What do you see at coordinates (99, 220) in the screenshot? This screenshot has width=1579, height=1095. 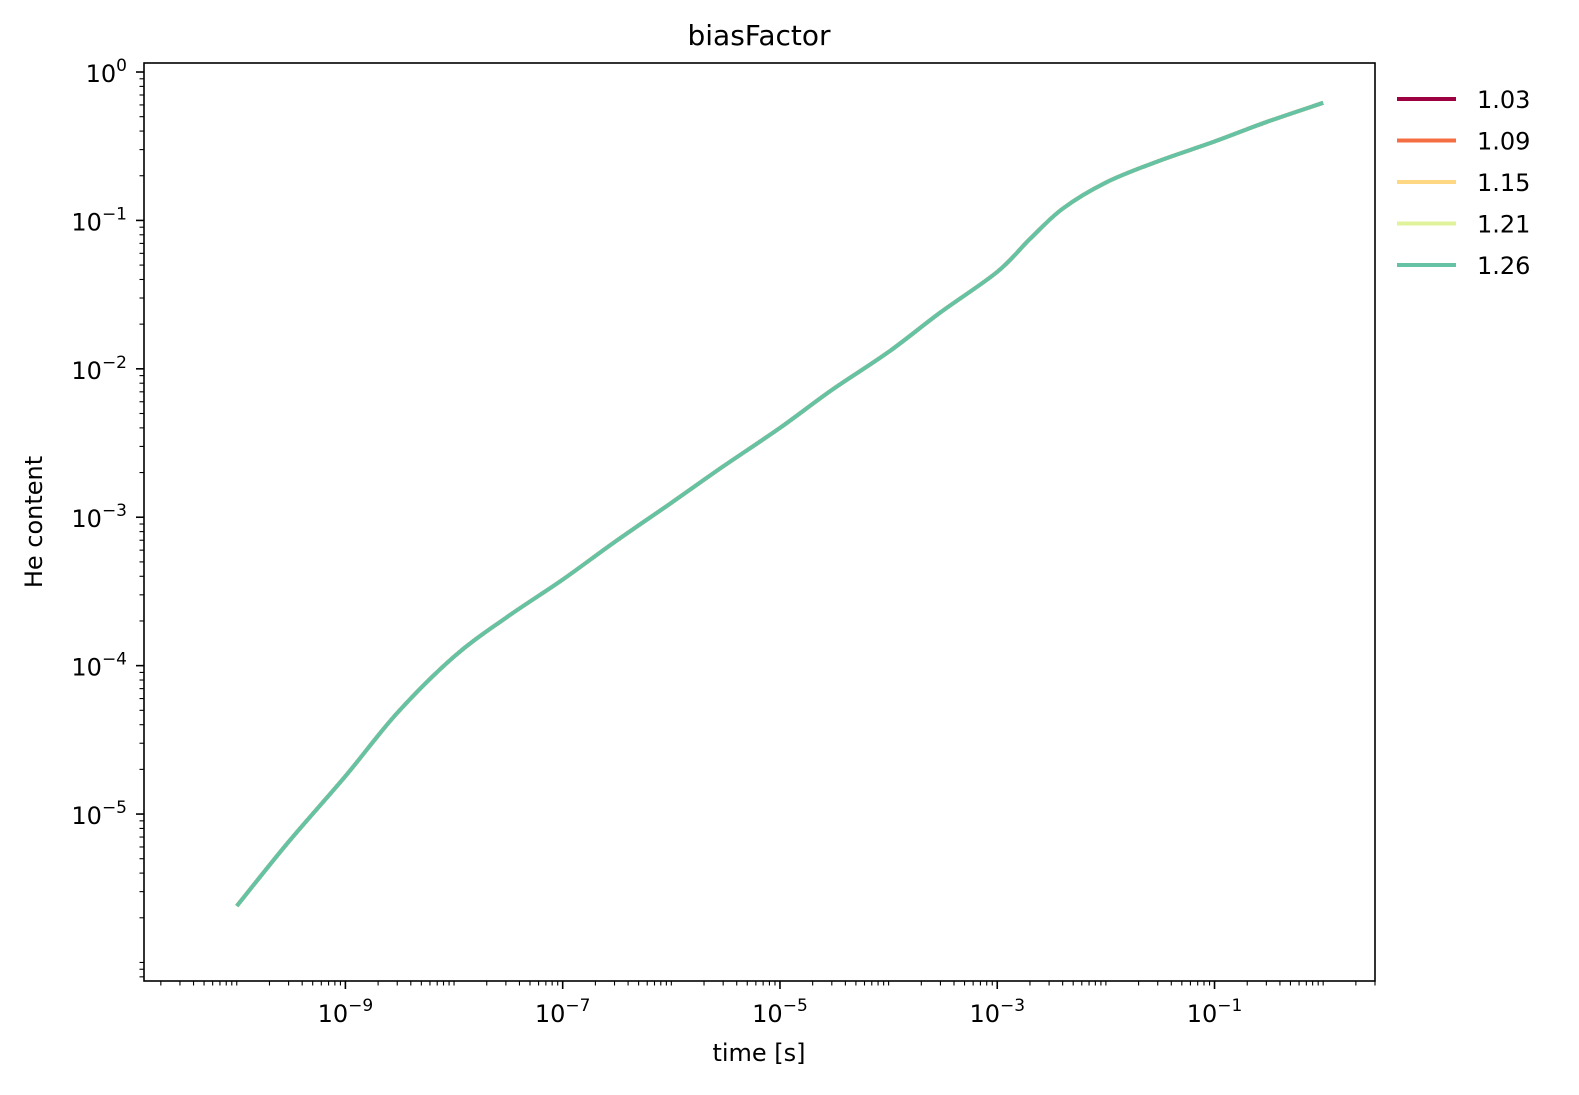 I see `y-tick-label: 10⁻¹` at bounding box center [99, 220].